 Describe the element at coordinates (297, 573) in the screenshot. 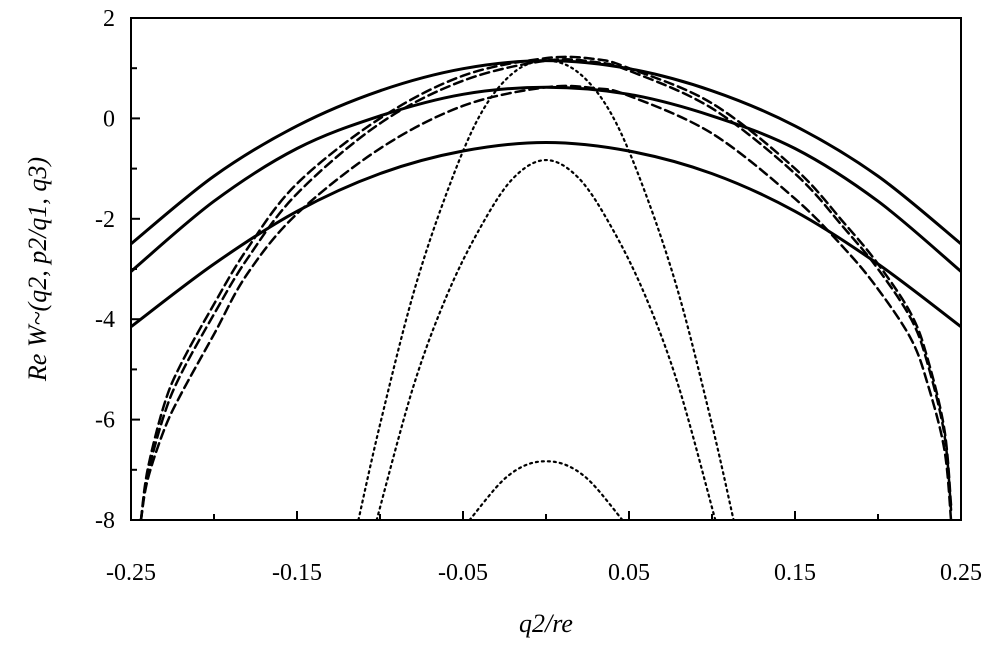

I see `x-tick-label: -0.15` at that location.